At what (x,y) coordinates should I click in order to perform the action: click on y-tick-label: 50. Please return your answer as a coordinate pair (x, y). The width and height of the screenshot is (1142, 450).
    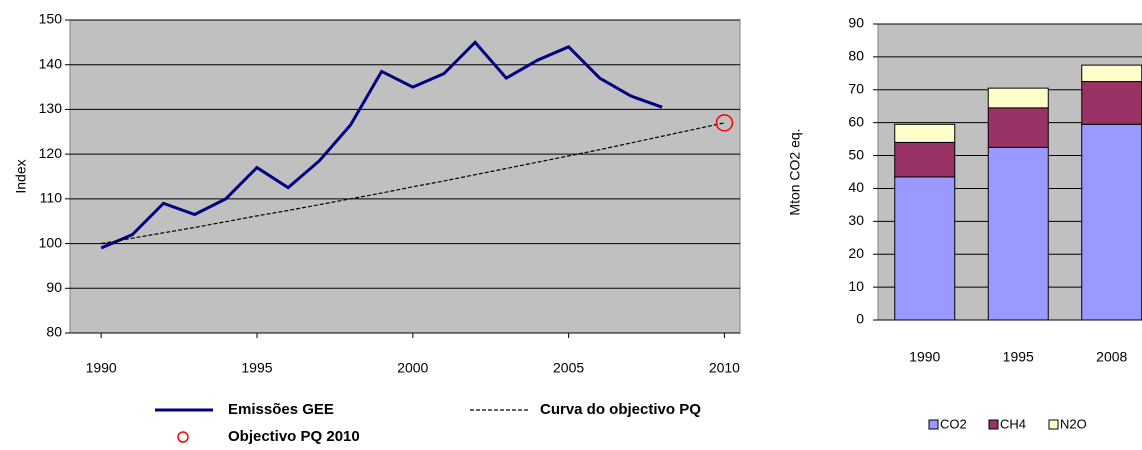
    Looking at the image, I should click on (856, 154).